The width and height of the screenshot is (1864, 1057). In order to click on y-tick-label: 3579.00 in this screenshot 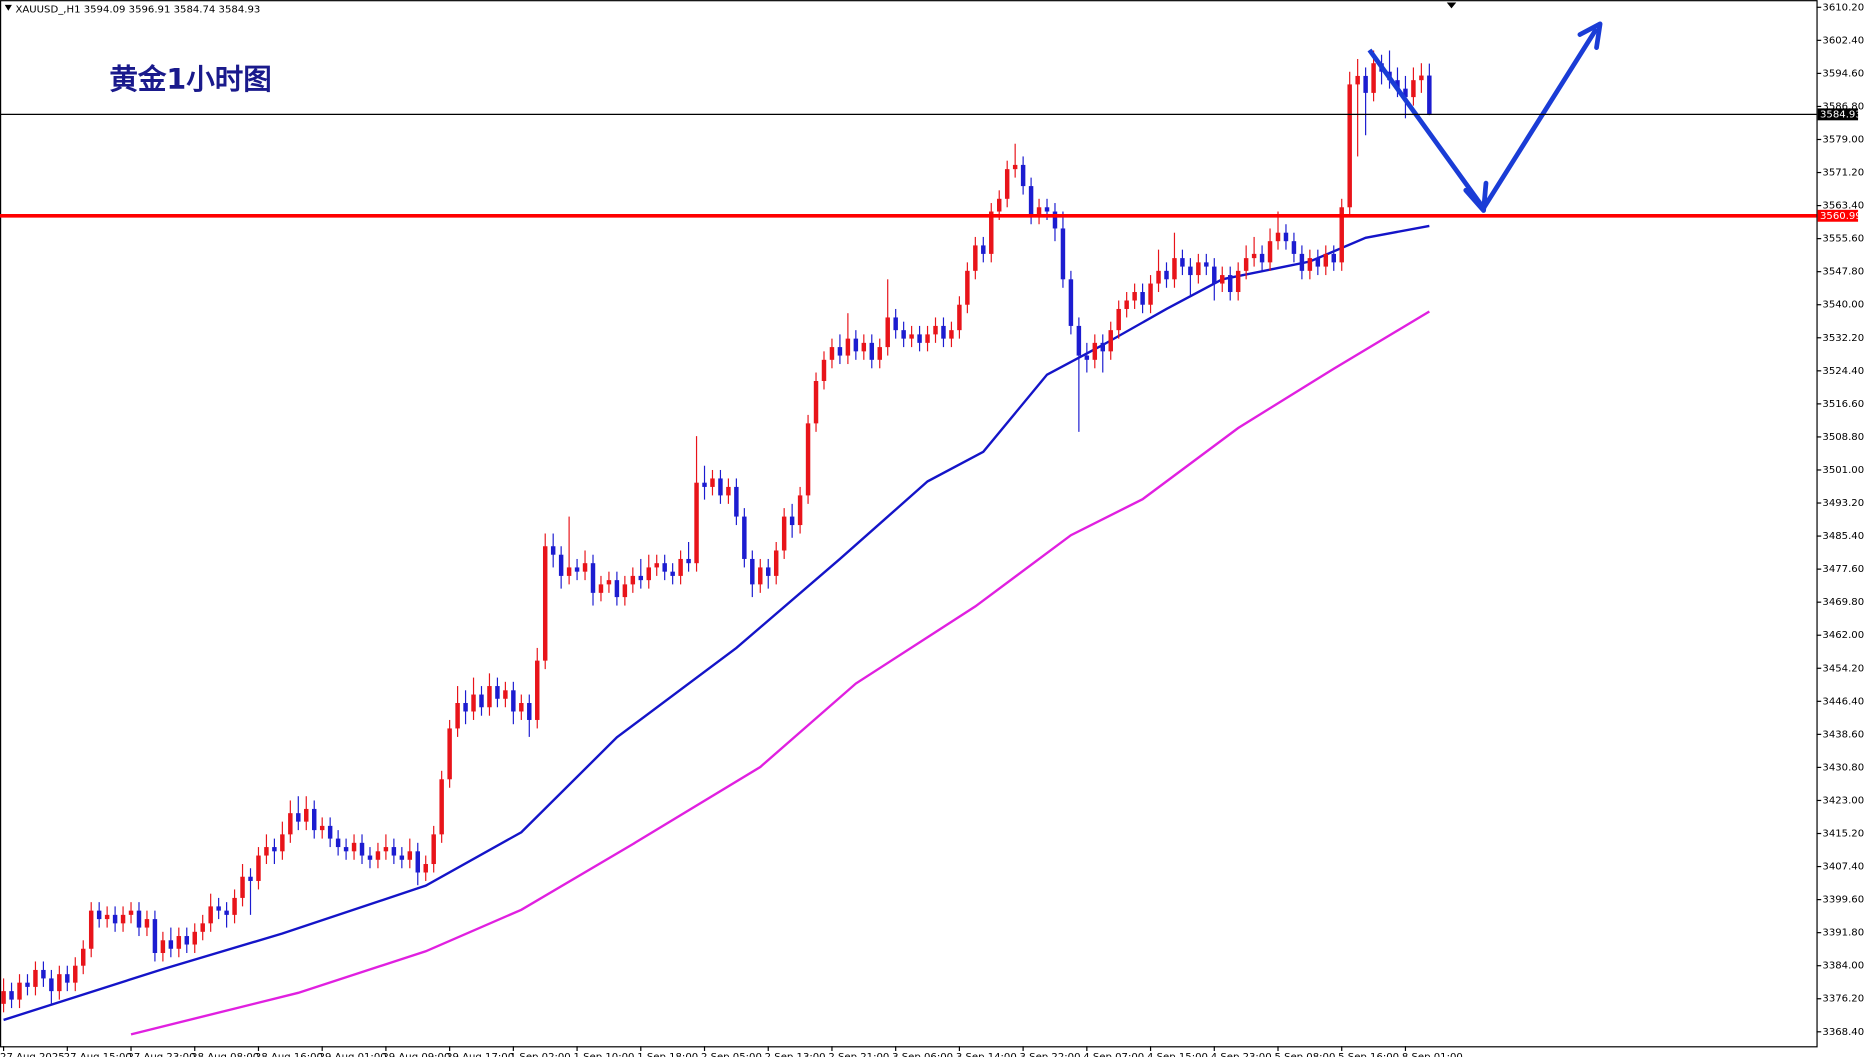, I will do `click(1843, 139)`.